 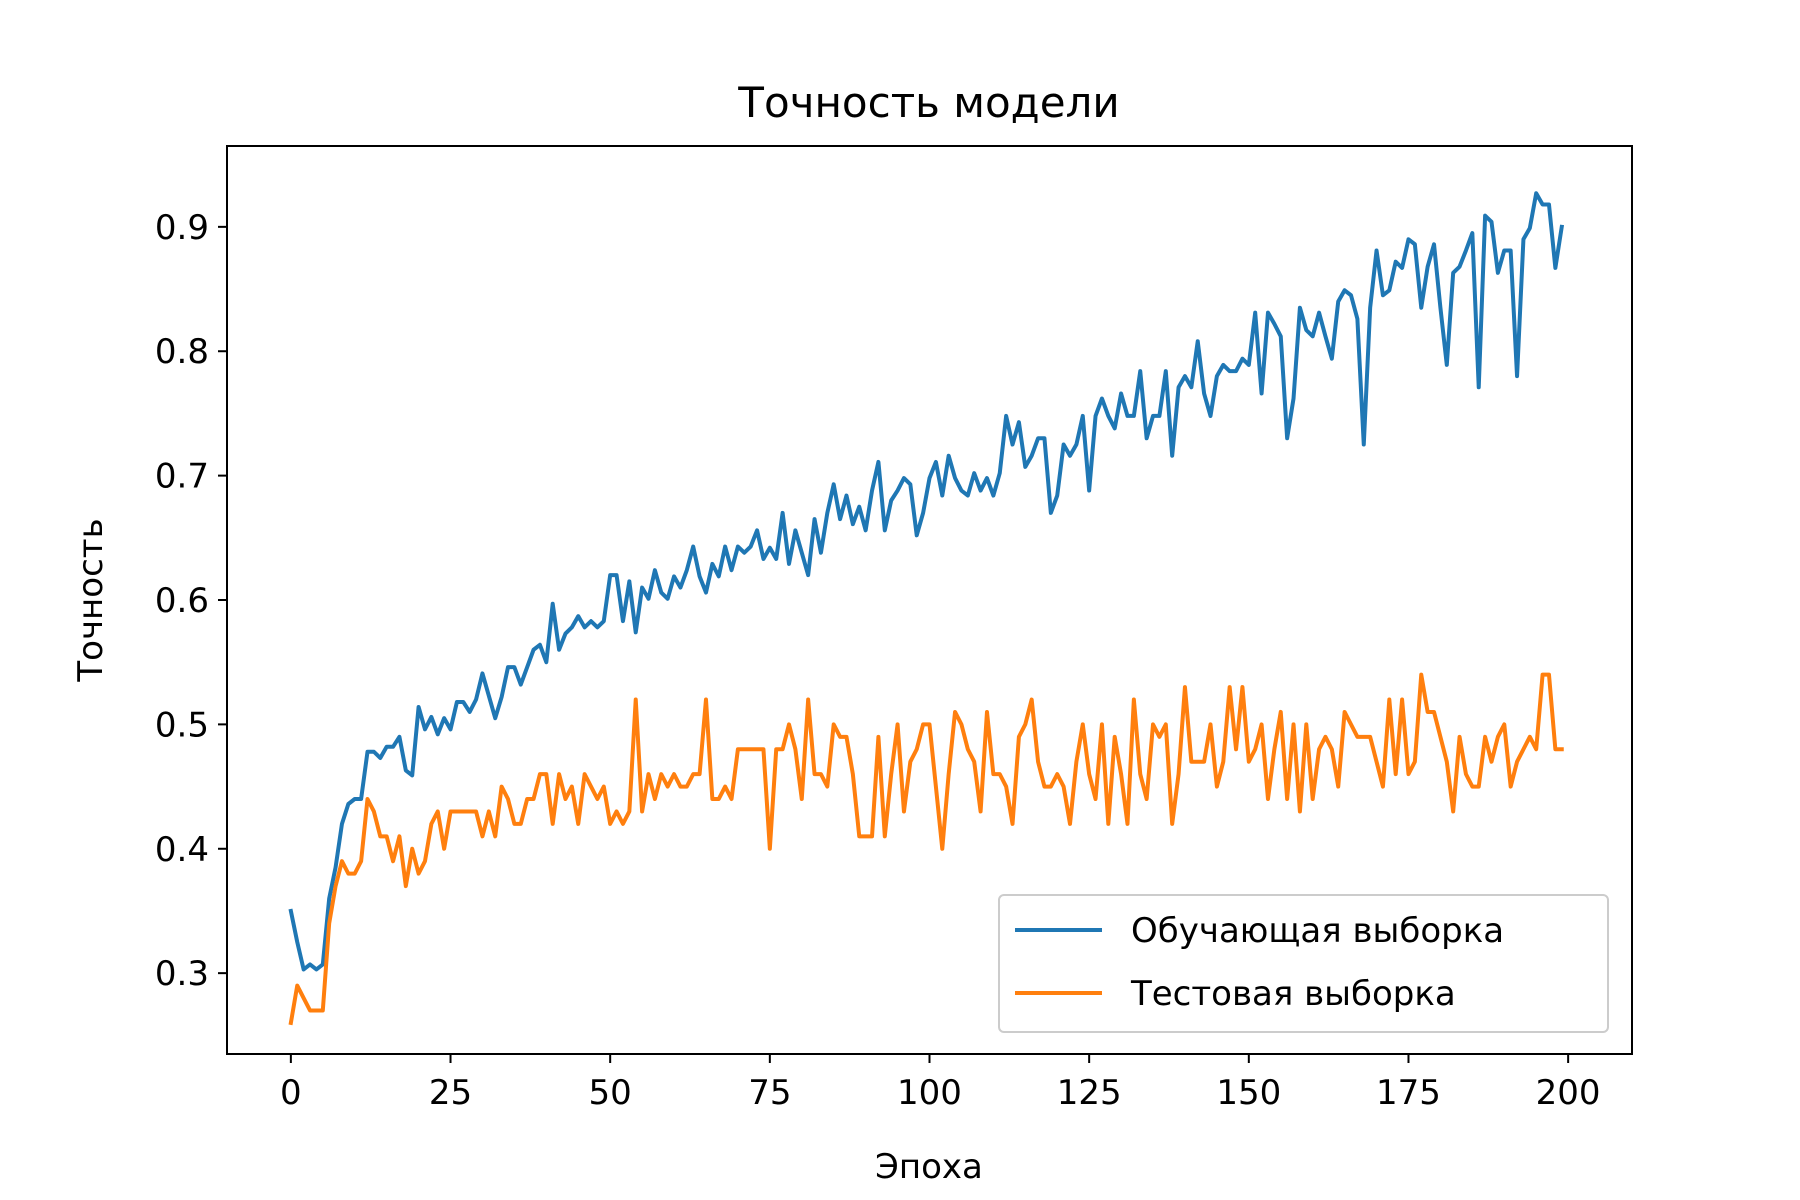 I want to click on x-tick-label: 200, so click(x=1568, y=1093).